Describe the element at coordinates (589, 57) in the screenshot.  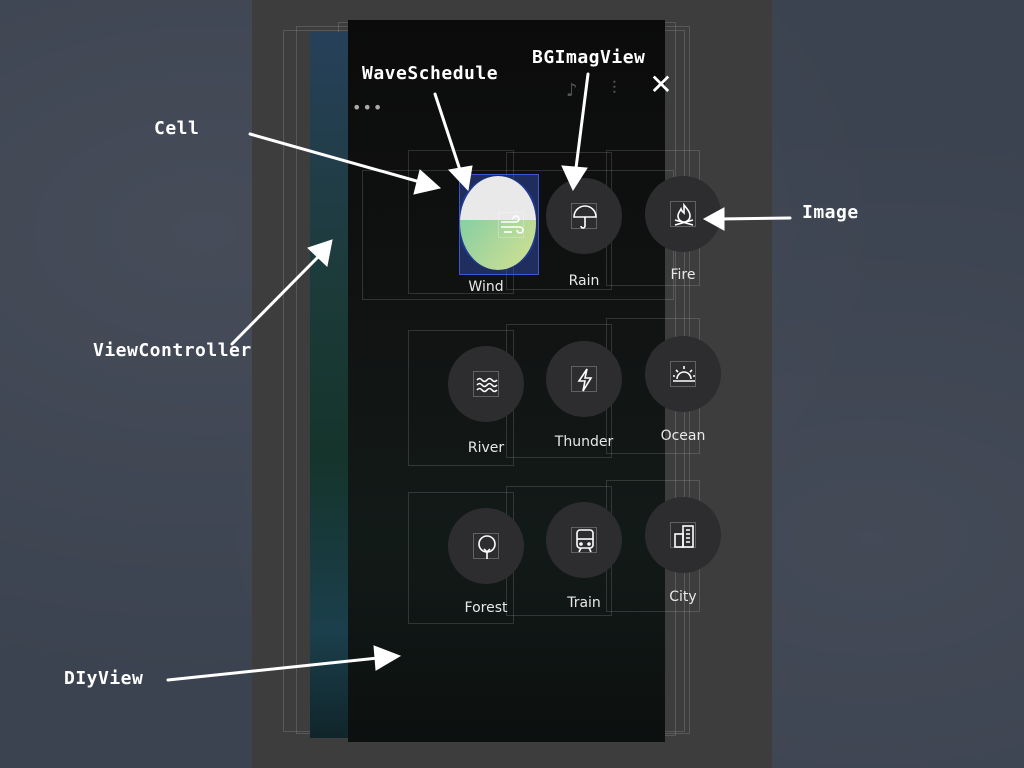
I see `annotation-bg-image-view: BGImagView` at that location.